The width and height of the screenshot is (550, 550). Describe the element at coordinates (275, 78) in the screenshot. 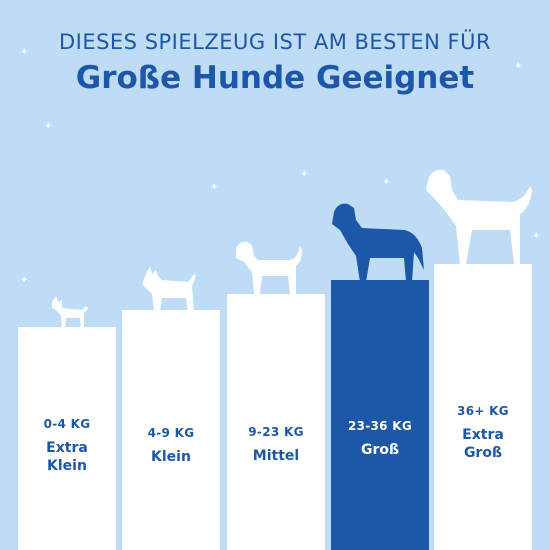

I see `page-title: Große Hunde Geeignet` at that location.